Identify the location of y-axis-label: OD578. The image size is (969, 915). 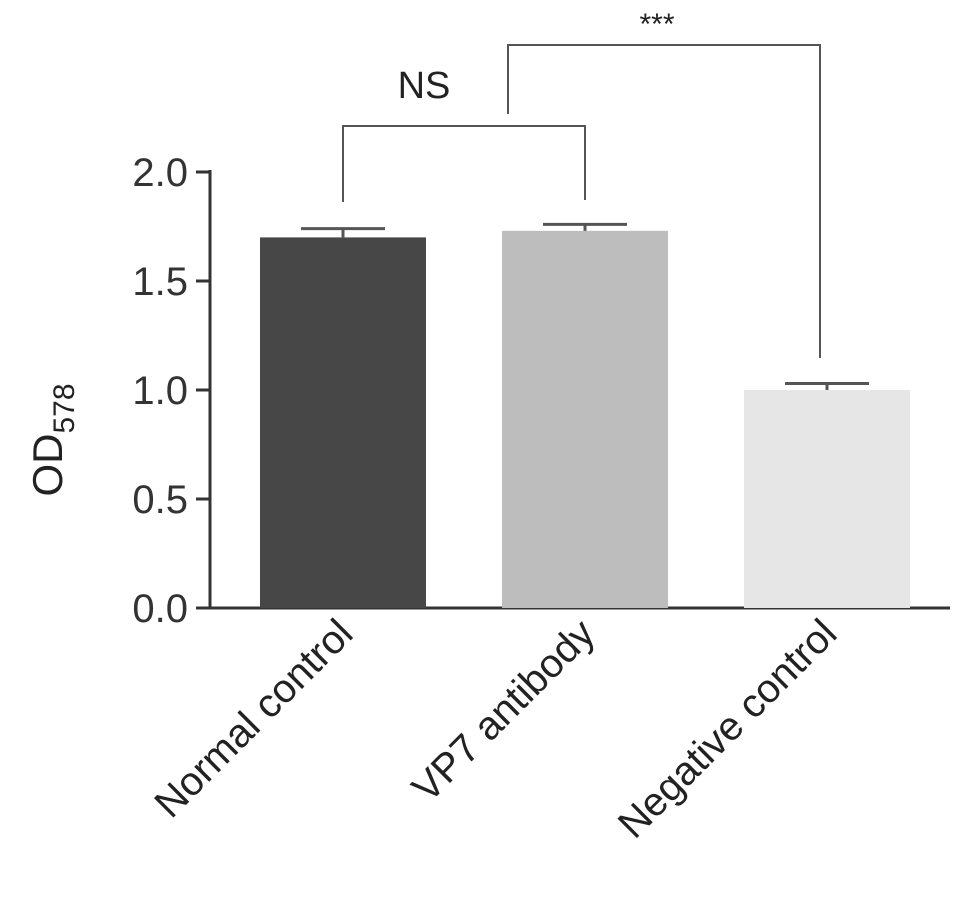
(52, 439).